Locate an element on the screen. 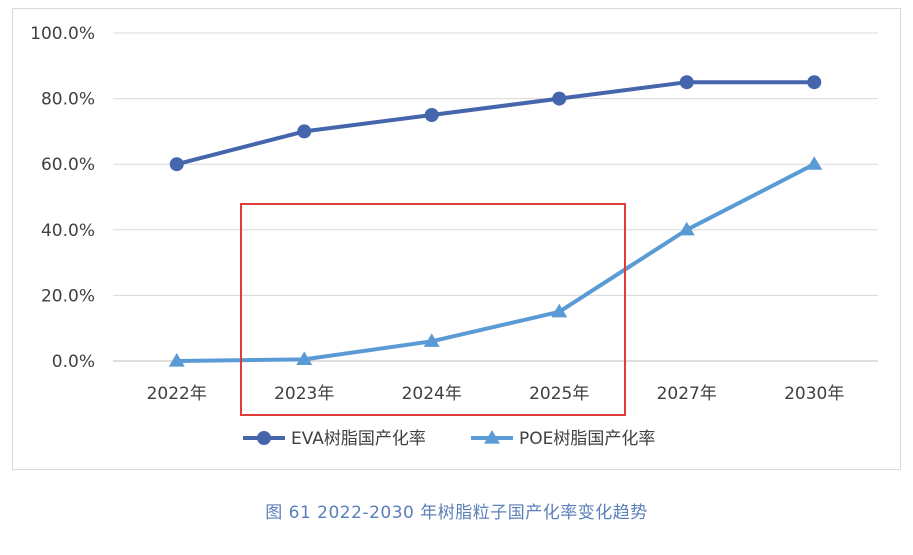 Image resolution: width=913 pixels, height=555 pixels. y-tick-label: 100.0% is located at coordinates (62, 34).